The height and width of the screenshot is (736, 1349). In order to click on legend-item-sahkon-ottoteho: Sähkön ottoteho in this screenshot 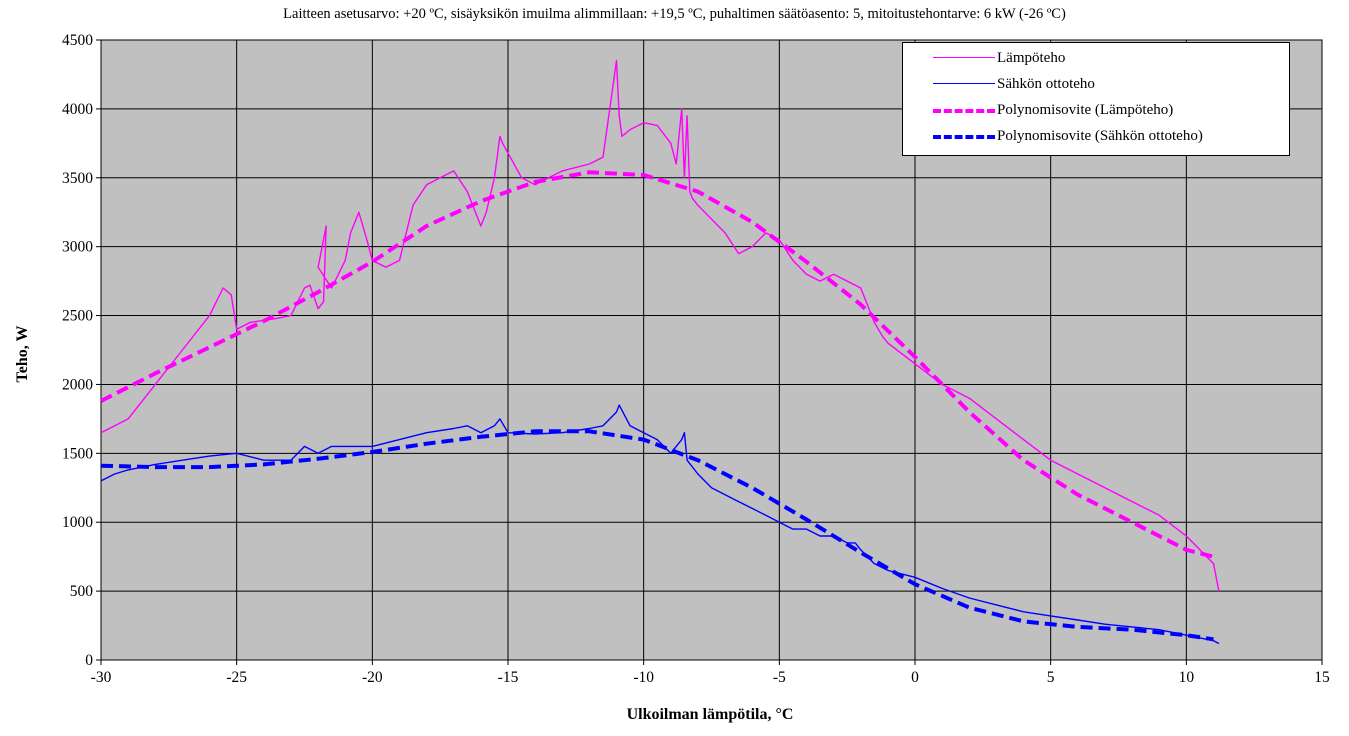, I will do `click(1096, 84)`.